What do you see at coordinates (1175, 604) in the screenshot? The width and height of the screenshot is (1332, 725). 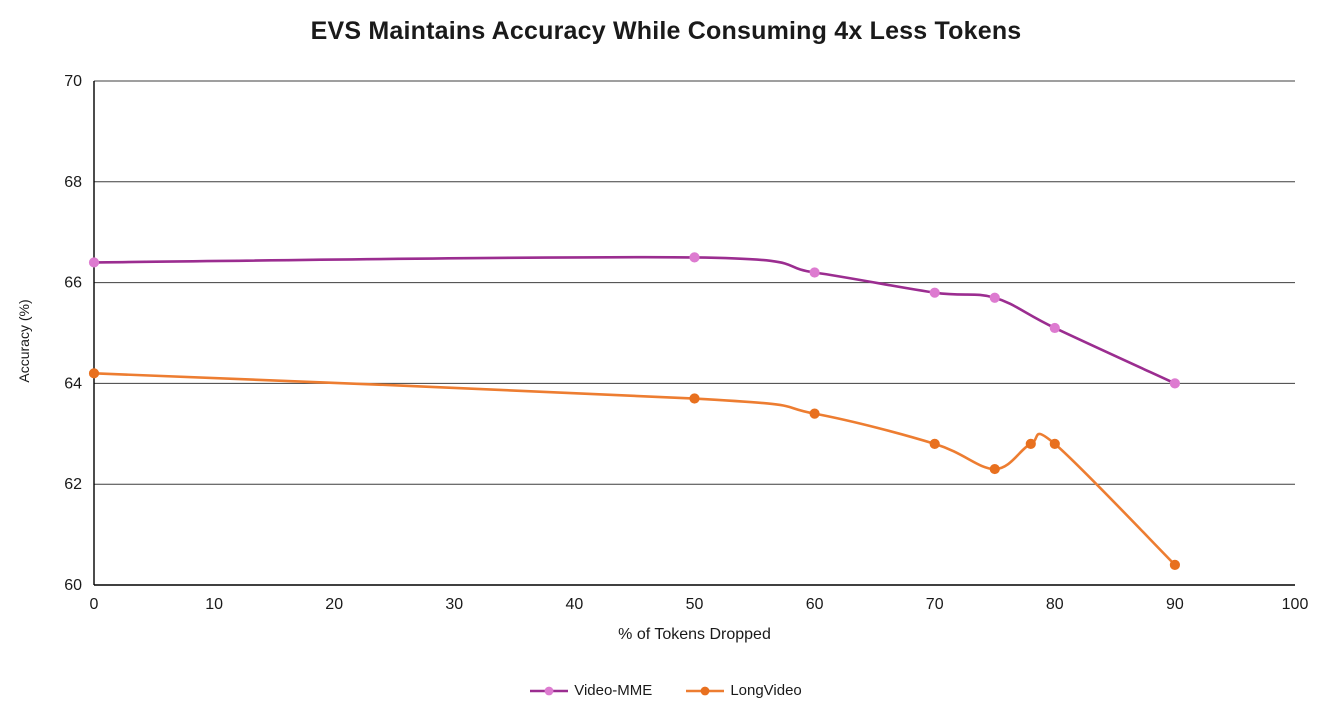 I see `x-tick-label: 90` at bounding box center [1175, 604].